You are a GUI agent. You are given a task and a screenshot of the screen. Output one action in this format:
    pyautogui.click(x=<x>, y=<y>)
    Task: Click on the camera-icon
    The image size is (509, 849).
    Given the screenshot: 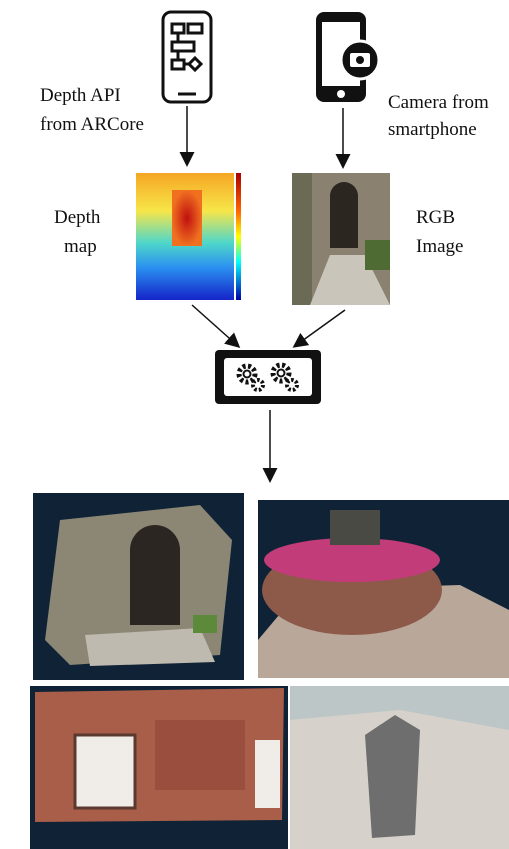 What is the action you would take?
    pyautogui.click(x=348, y=57)
    